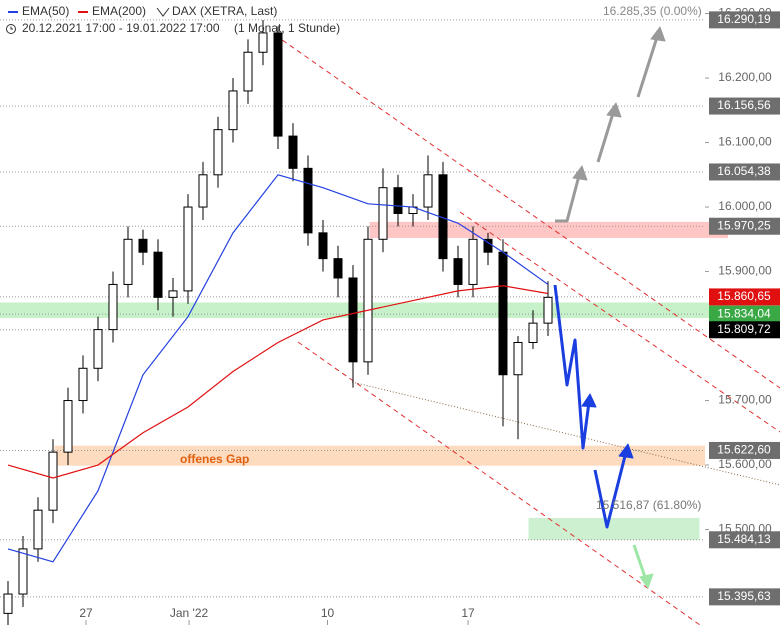  Describe the element at coordinates (45, 11) in the screenshot. I see `legend-label: EMA(50)` at that location.